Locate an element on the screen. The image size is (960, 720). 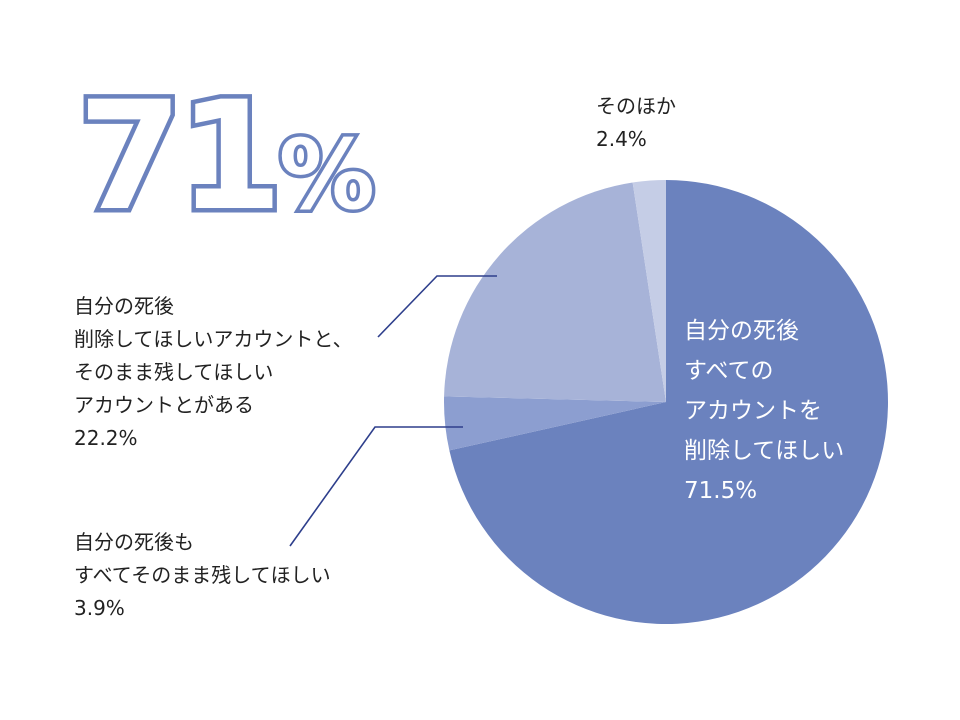
highlight-unit: % is located at coordinates (326, 175).